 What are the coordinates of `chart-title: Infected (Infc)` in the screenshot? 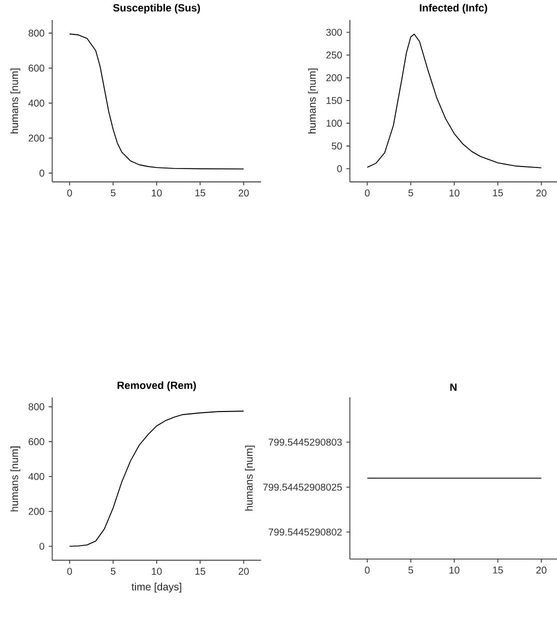 It's located at (453, 9).